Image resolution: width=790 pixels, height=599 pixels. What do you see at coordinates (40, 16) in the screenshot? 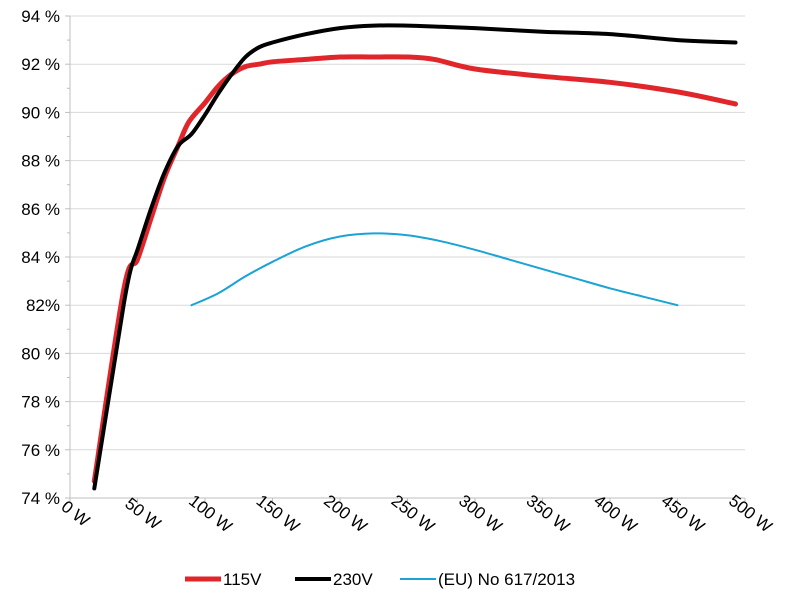
I see `y-tick-label: 94 %` at bounding box center [40, 16].